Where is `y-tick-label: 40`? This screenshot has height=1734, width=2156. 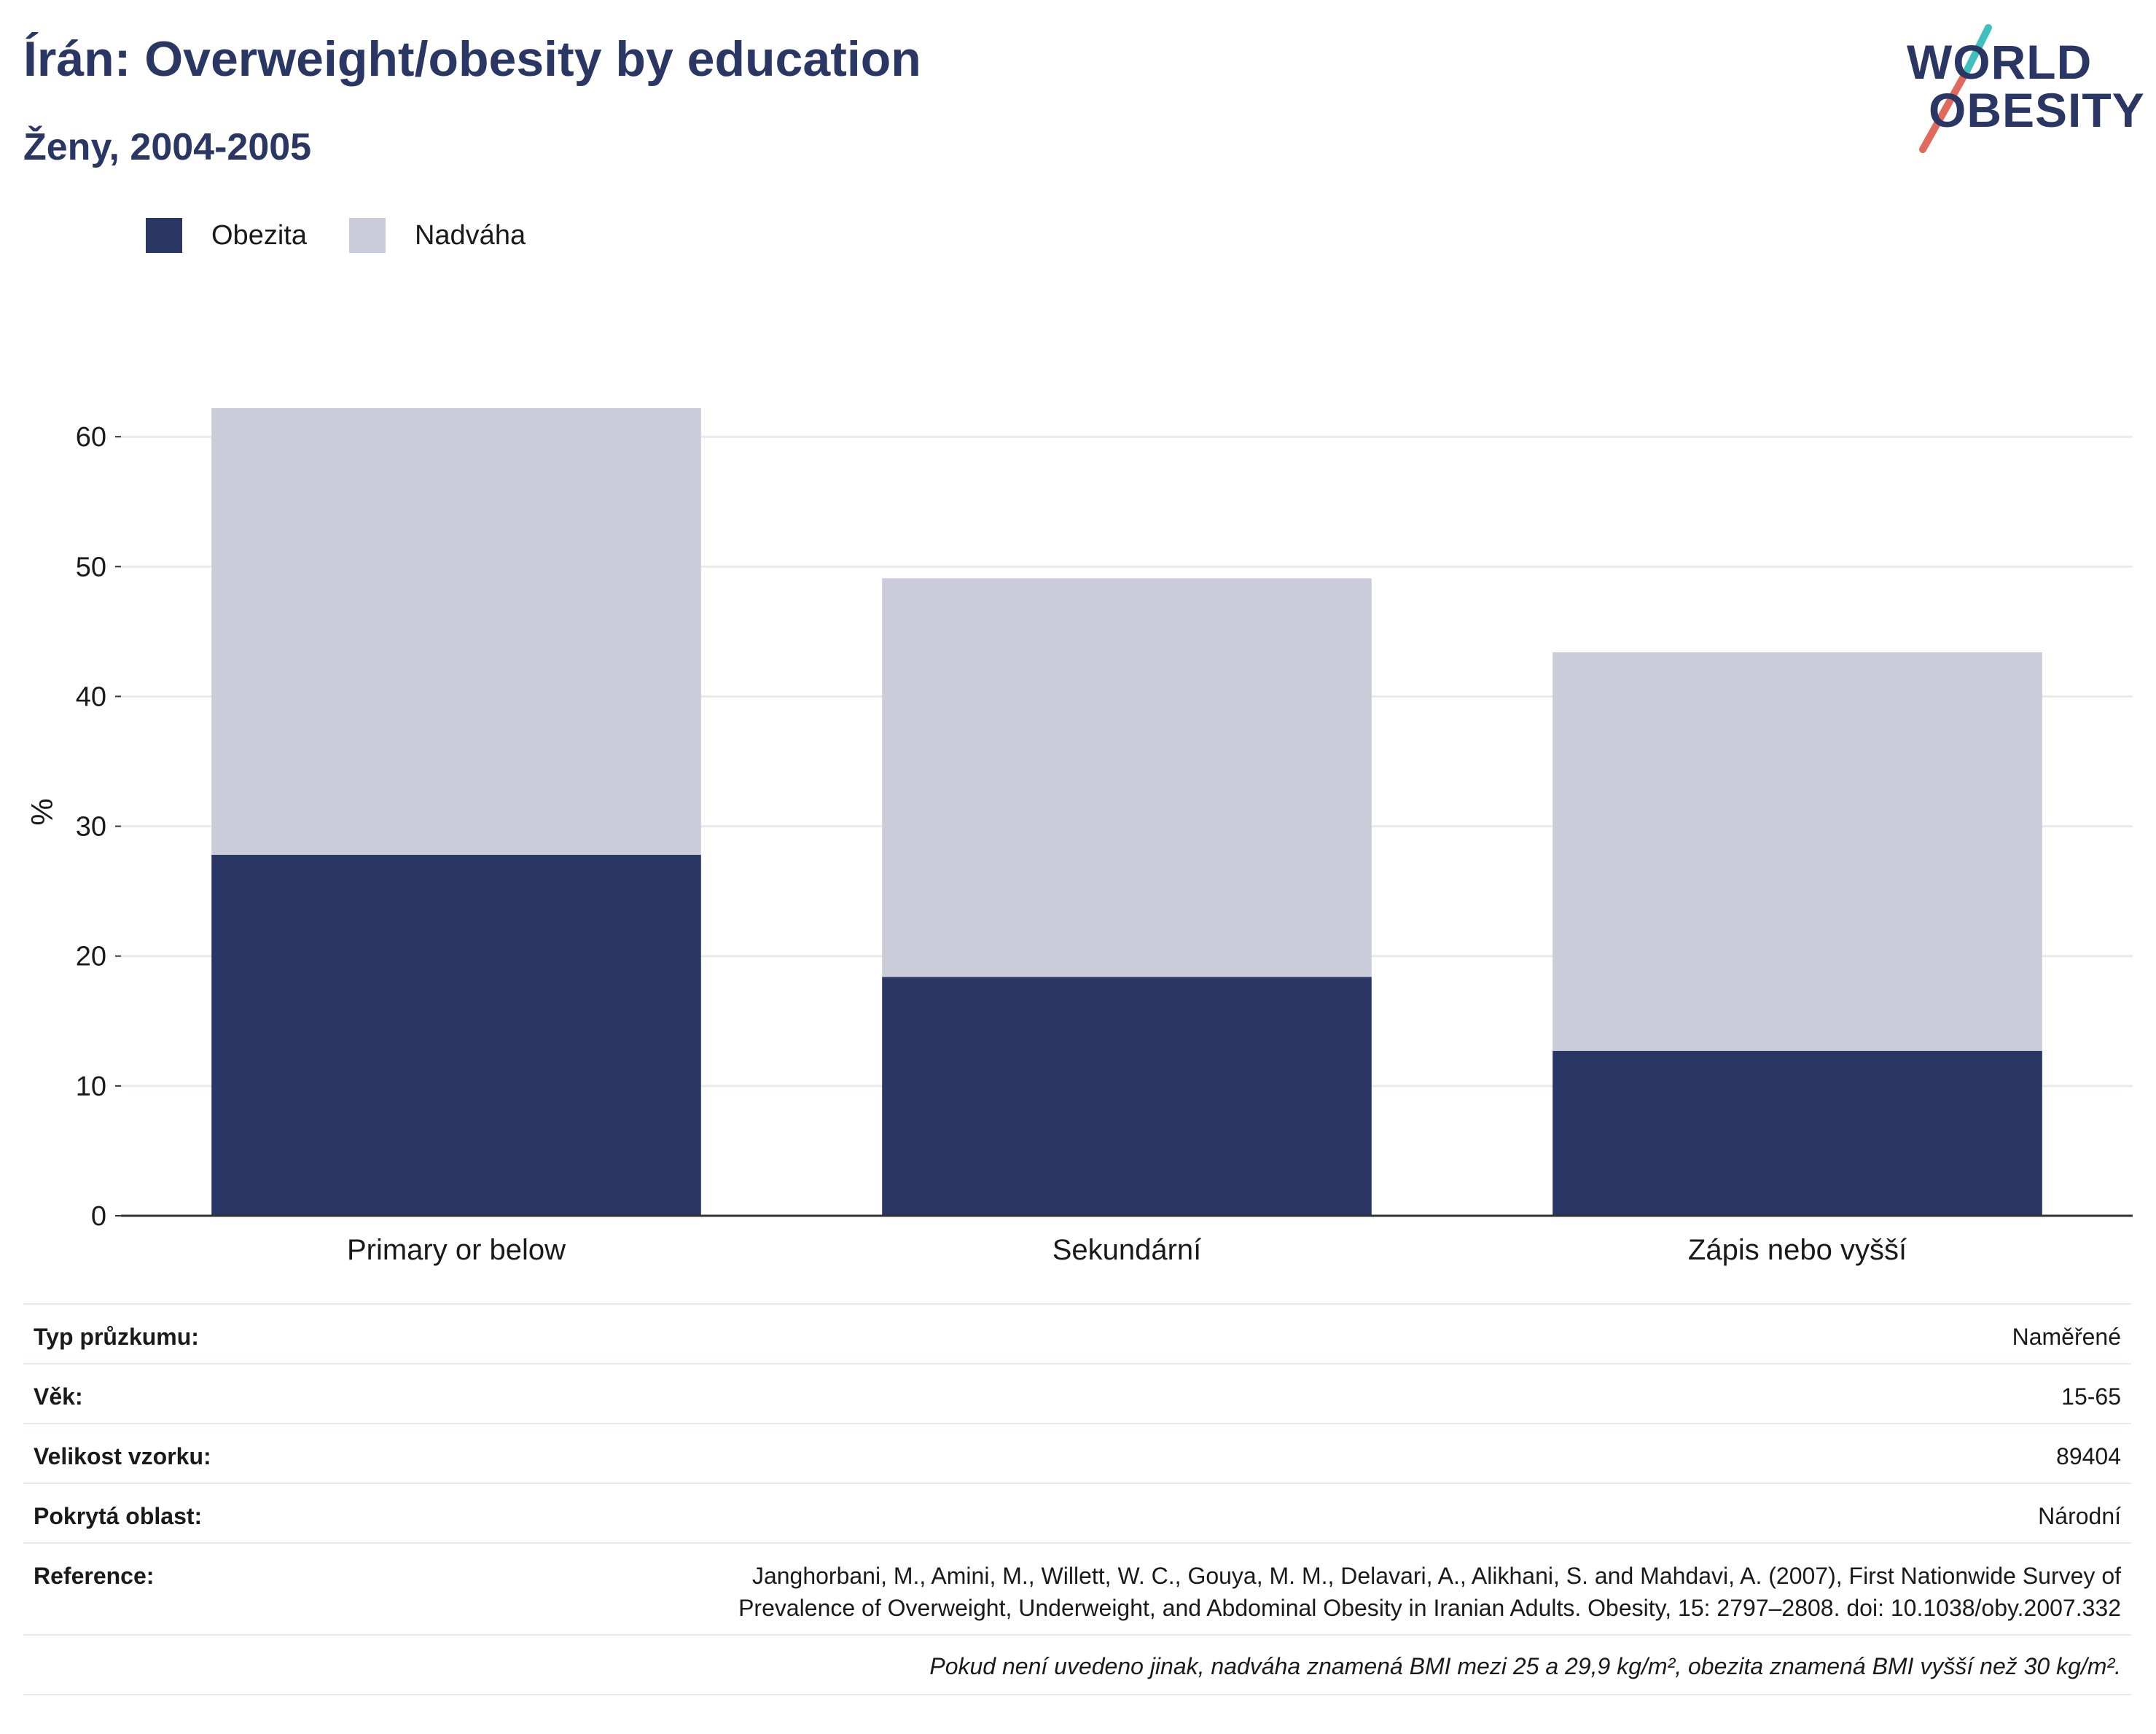 y-tick-label: 40 is located at coordinates (91, 697).